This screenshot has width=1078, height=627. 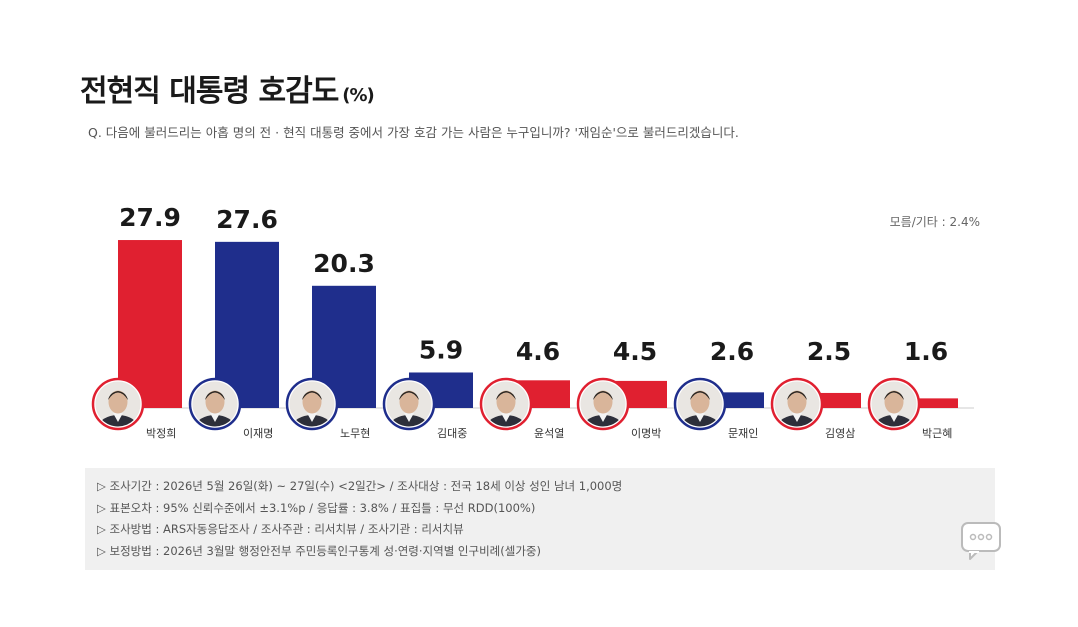 What do you see at coordinates (743, 433) in the screenshot?
I see `category-label-7: 문재인` at bounding box center [743, 433].